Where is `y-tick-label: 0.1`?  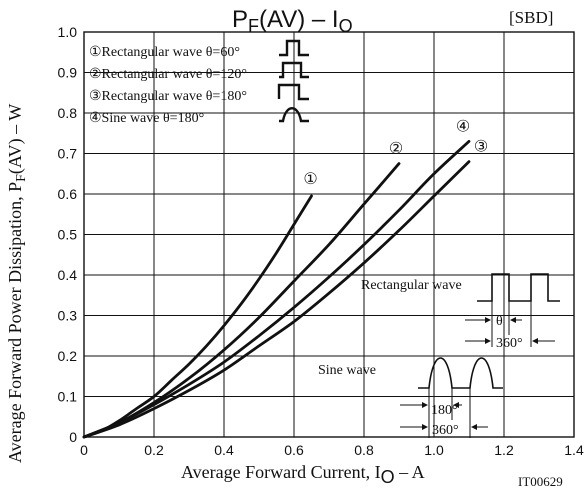 y-tick-label: 0.1 is located at coordinates (68, 397).